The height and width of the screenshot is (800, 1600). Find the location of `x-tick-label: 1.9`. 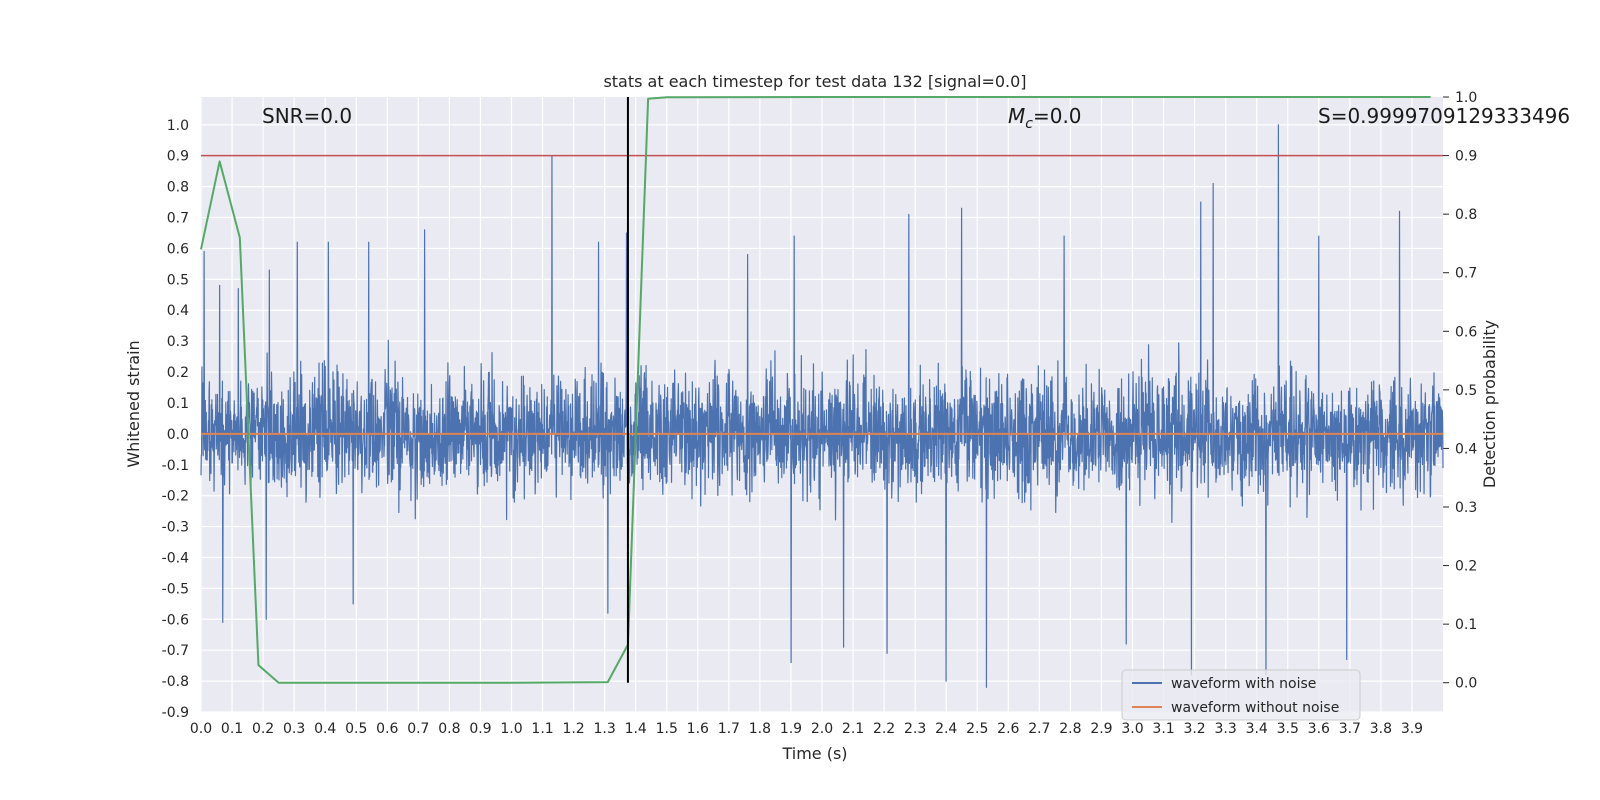

x-tick-label: 1.9 is located at coordinates (791, 729).